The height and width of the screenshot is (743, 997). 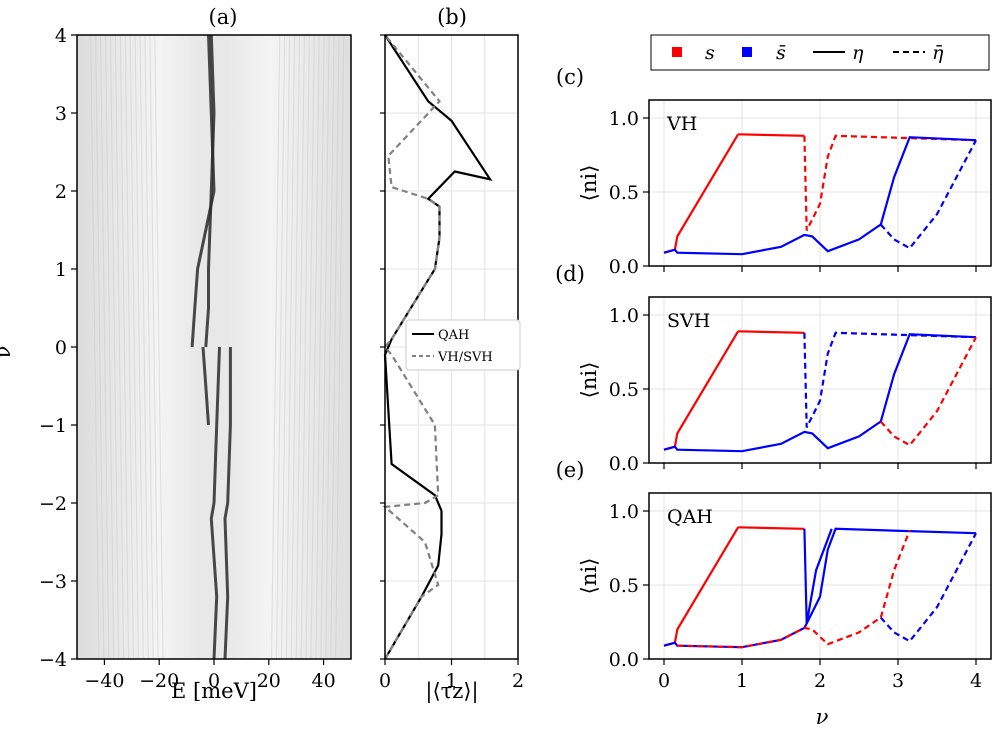 I want to click on panel-b-xticks: 0 1 2, so click(x=451, y=675).